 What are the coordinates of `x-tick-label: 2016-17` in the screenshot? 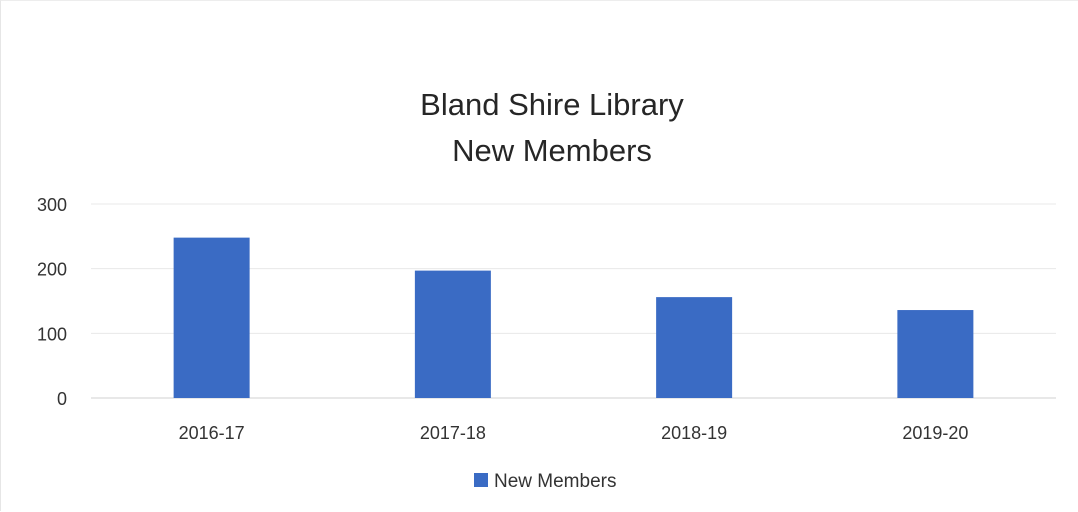 It's located at (212, 433).